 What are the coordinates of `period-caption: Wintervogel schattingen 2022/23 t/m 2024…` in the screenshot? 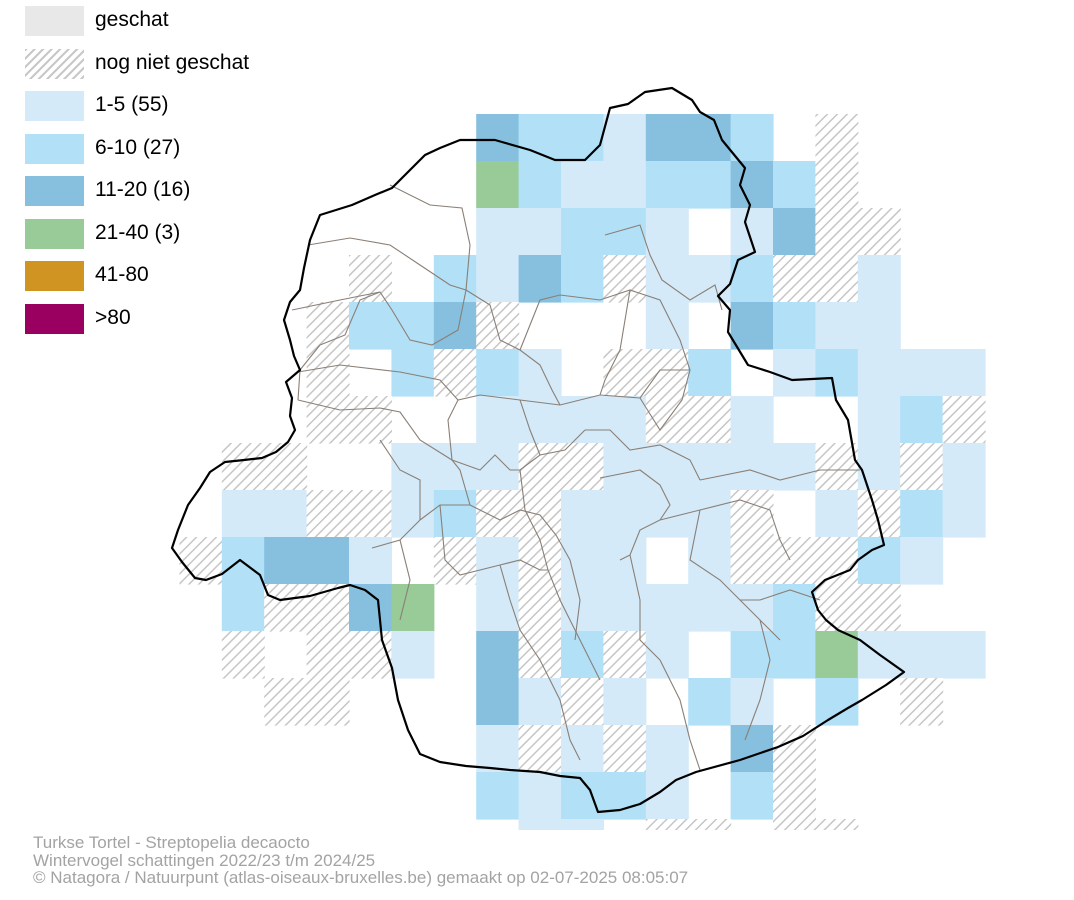 It's located at (204, 860).